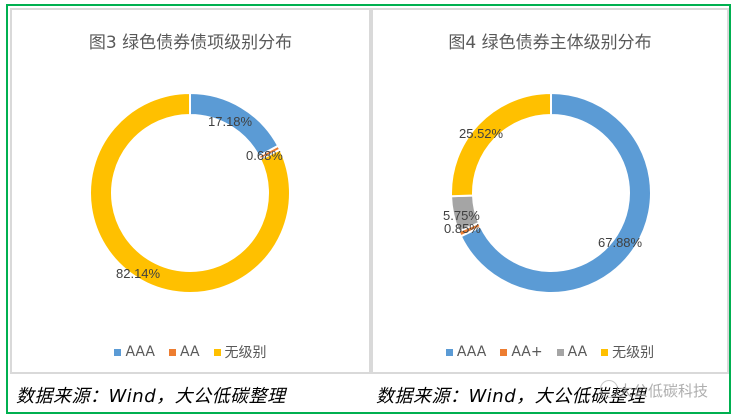 Image resolution: width=738 pixels, height=420 pixels. I want to click on legend-item-aa-plus: AA+, so click(521, 352).